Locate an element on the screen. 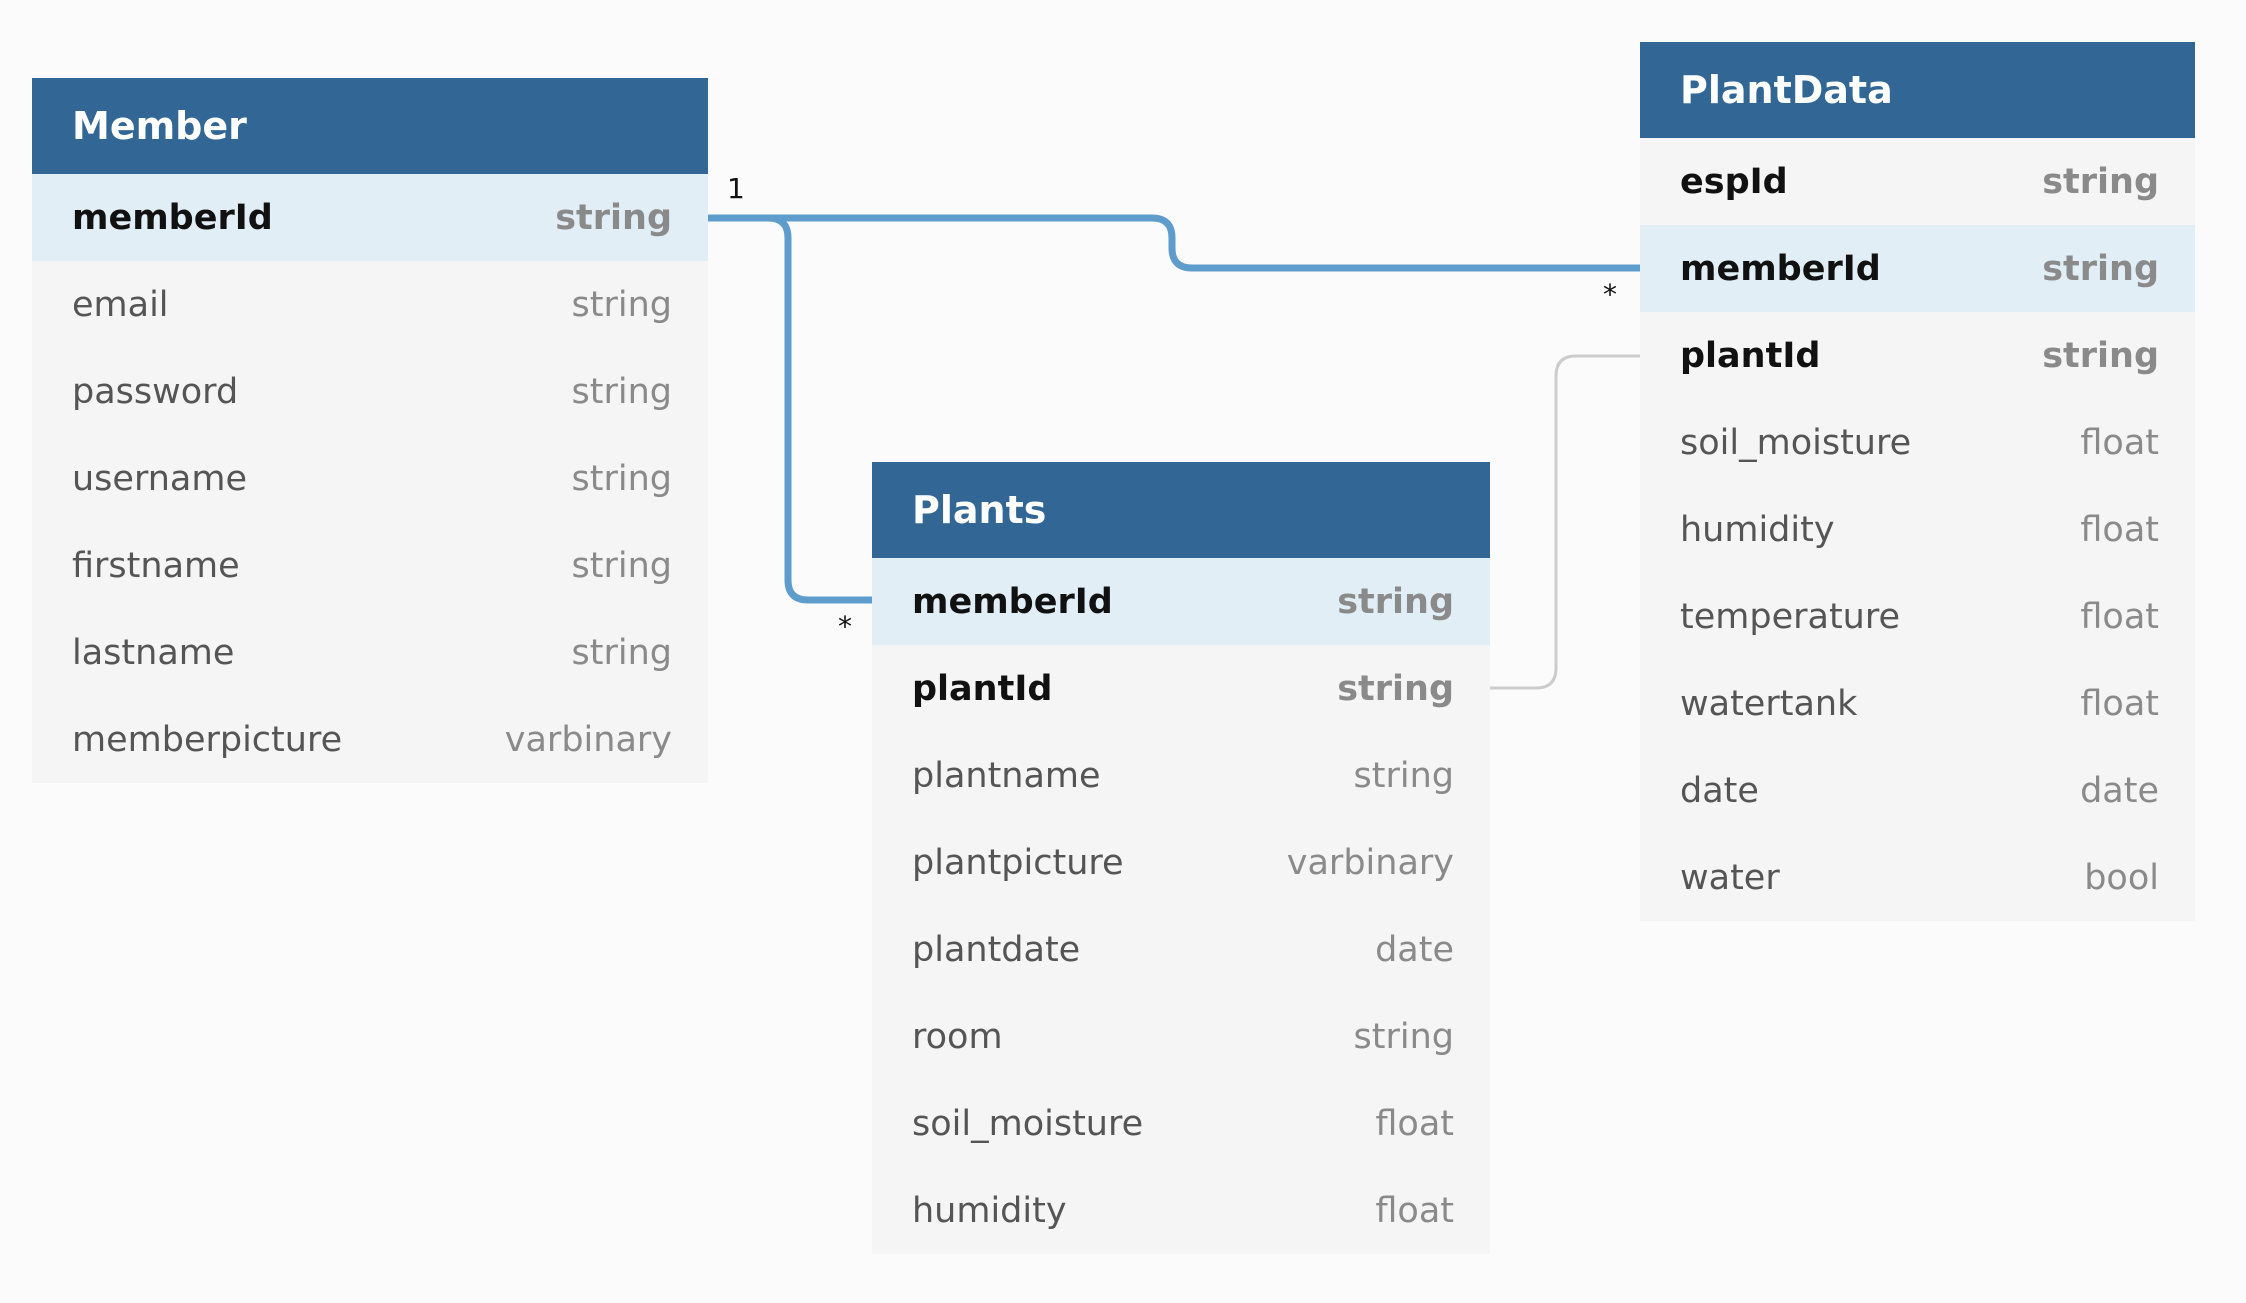  field-type: bool is located at coordinates (2121, 877).